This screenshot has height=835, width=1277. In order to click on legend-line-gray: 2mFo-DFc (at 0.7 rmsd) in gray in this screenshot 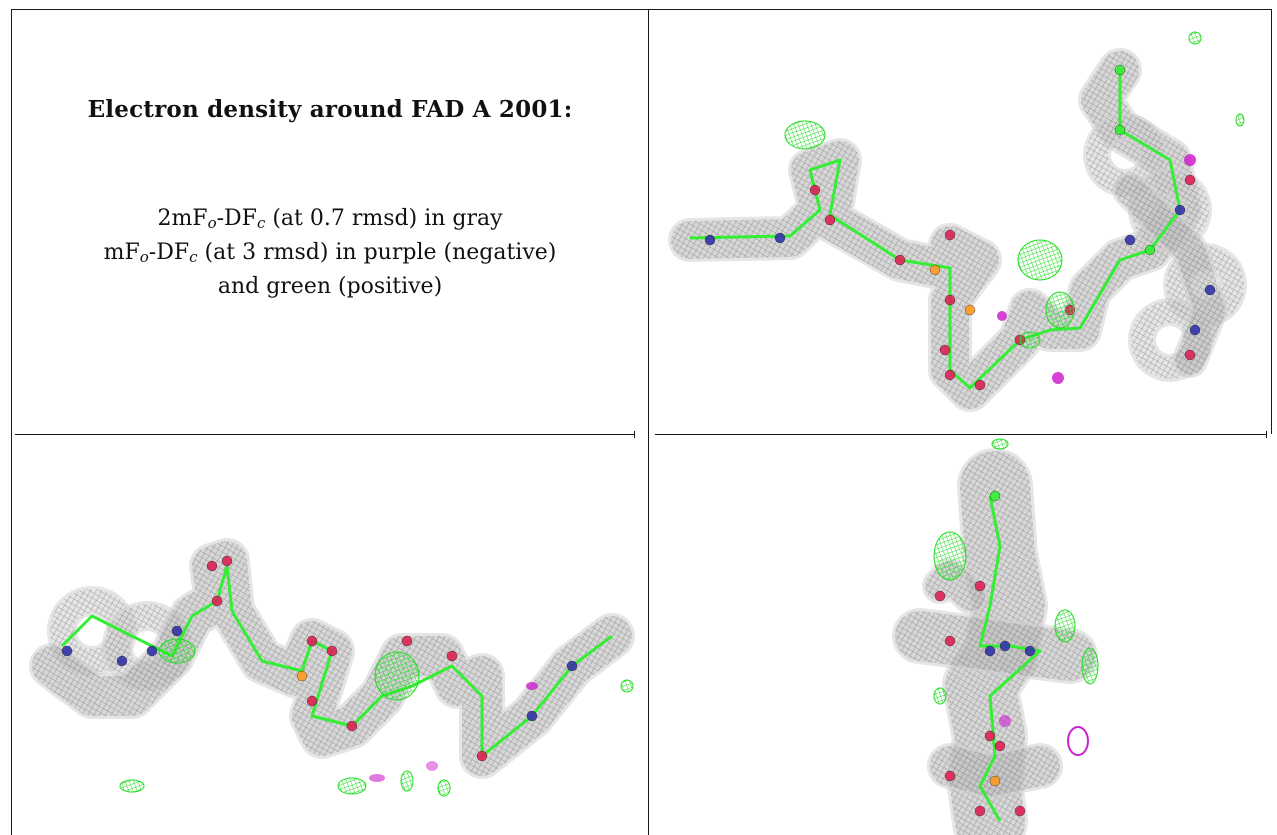, I will do `click(330, 219)`.